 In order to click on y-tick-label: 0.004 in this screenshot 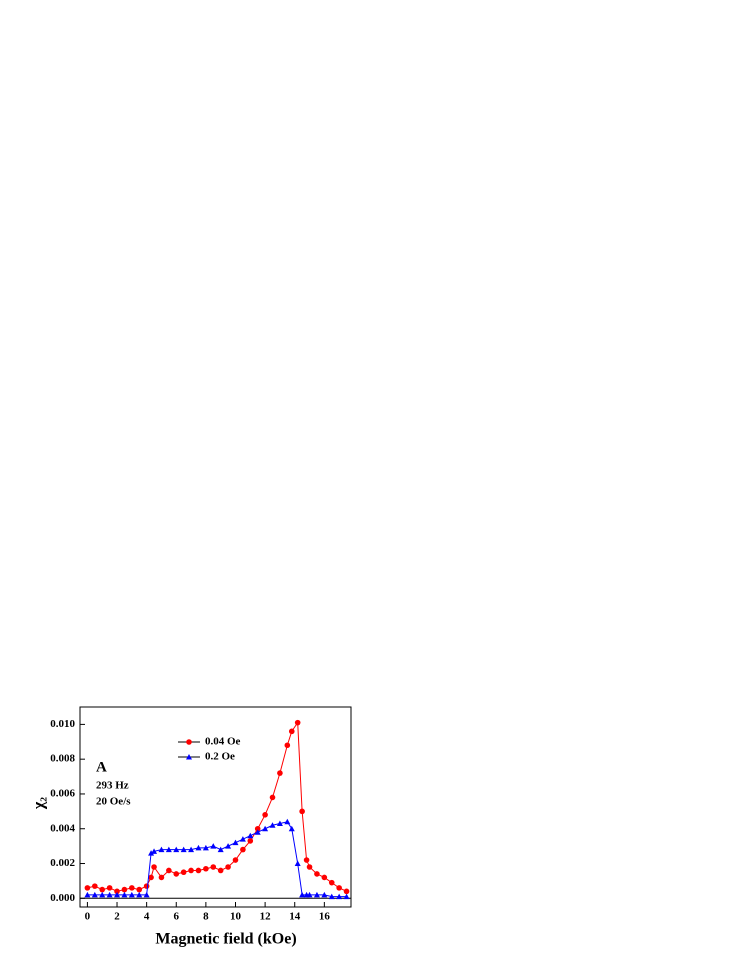, I will do `click(62, 828)`.